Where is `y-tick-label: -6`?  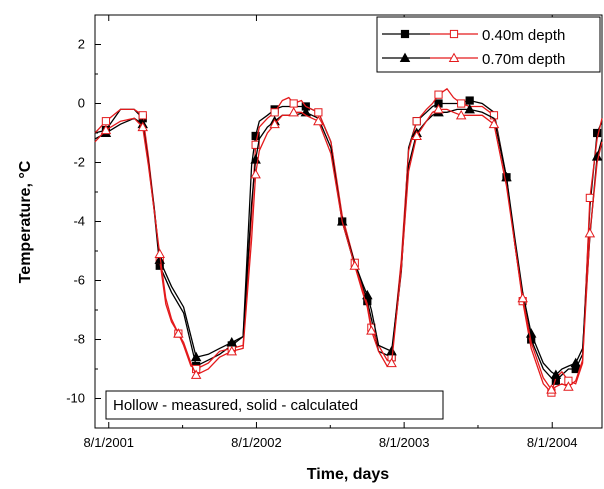
y-tick-label: -6 is located at coordinates (79, 280).